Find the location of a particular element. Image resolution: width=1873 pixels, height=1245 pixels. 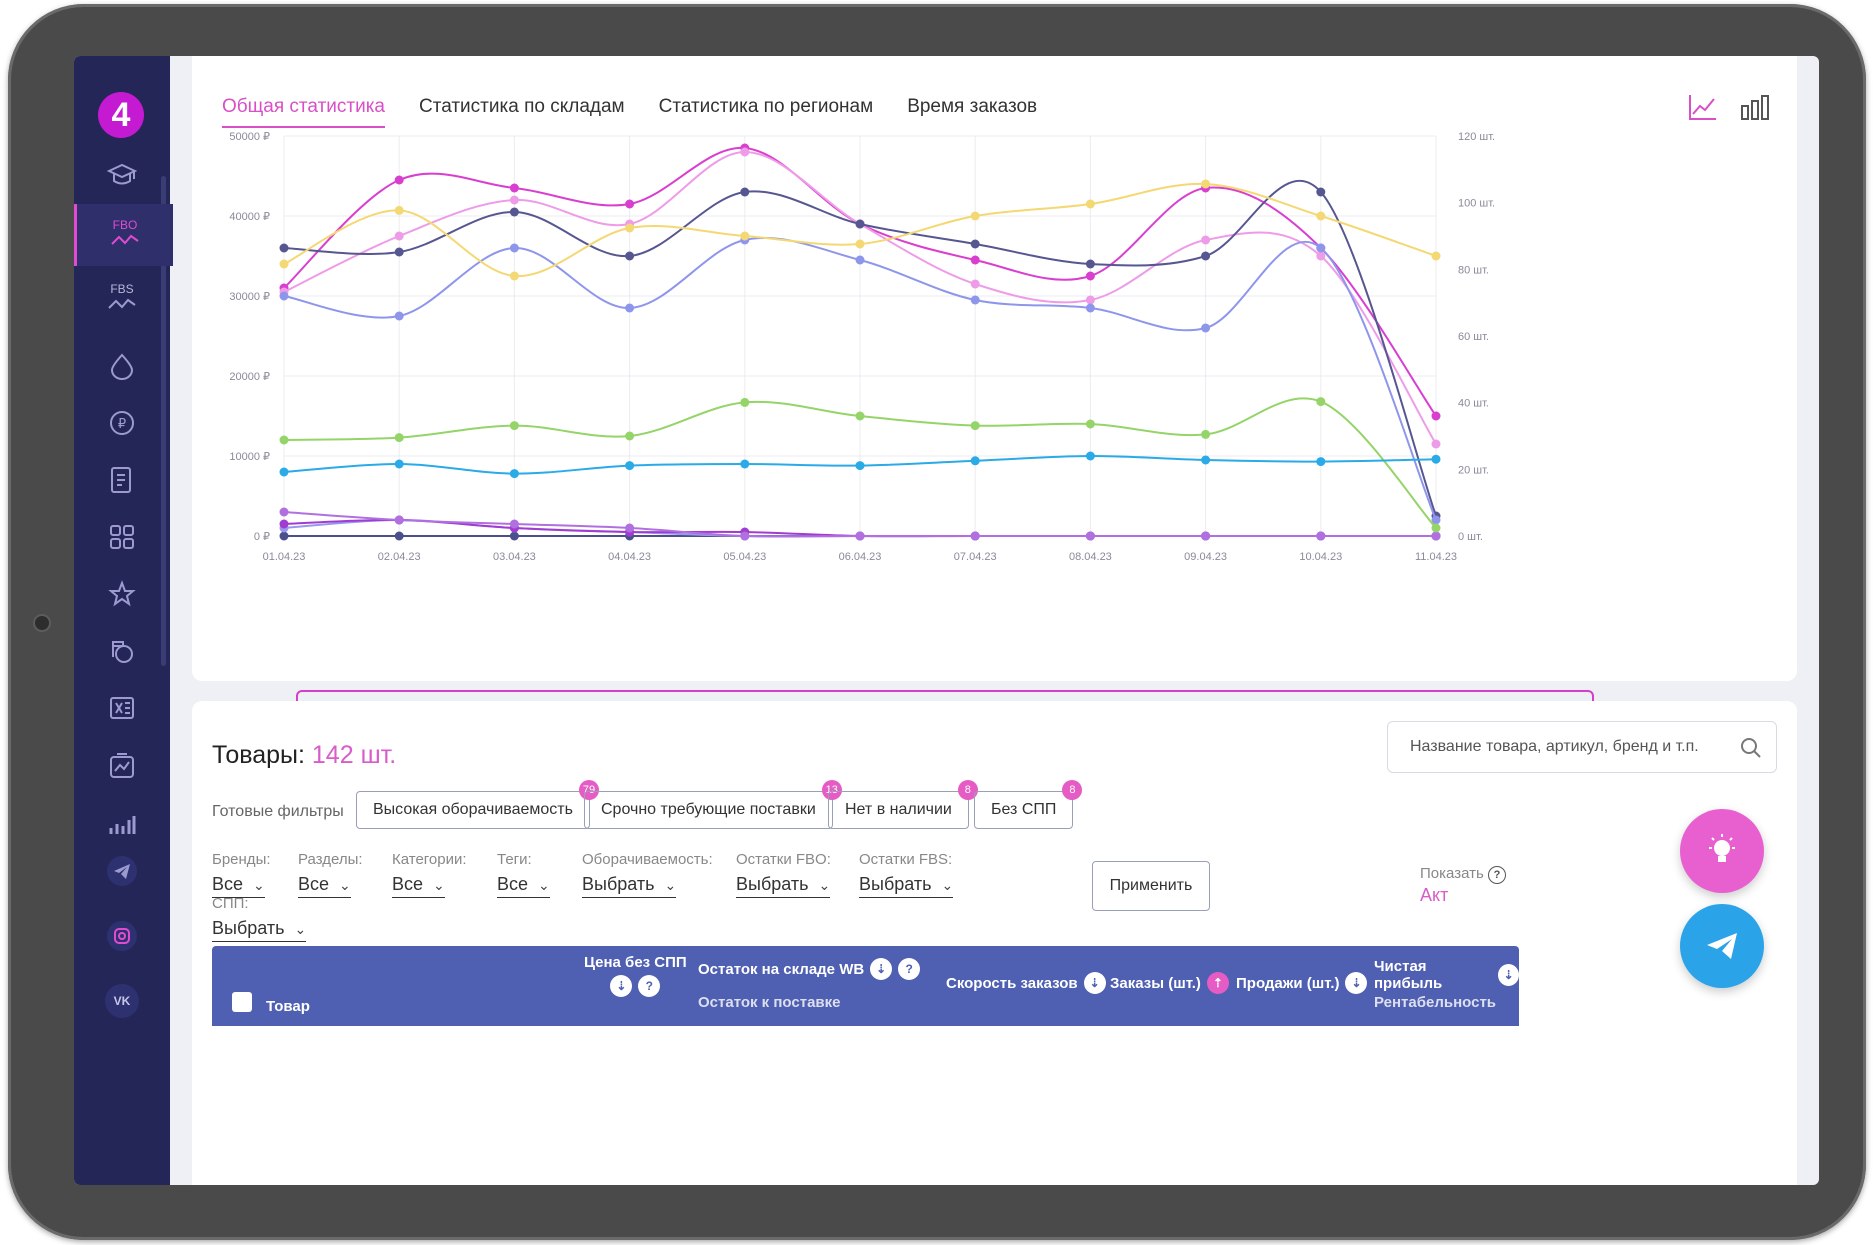

chip-out-of-stock: Нет в наличии 8 is located at coordinates (903, 804).